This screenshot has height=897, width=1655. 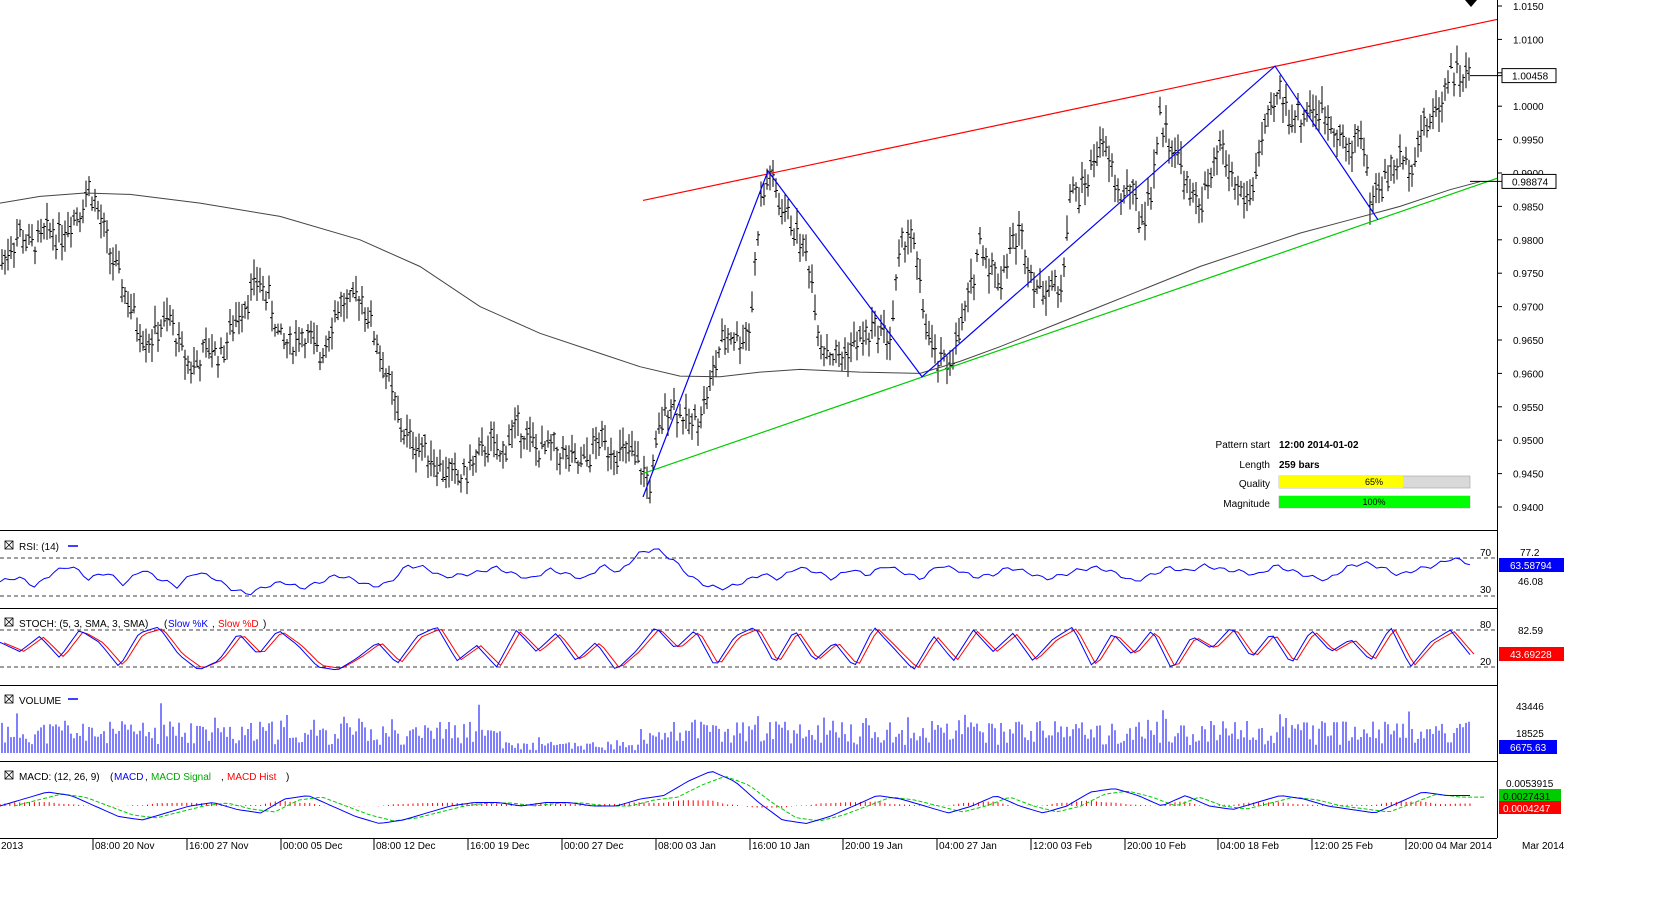 I want to click on x-tick-label: 20:00 04 Mar 2014, so click(x=1450, y=846).